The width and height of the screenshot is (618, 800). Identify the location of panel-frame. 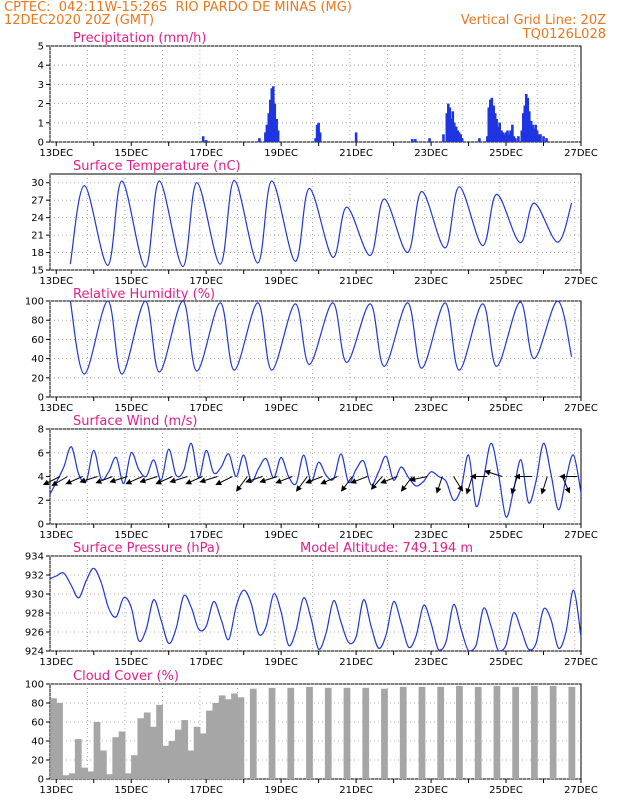
(315, 731).